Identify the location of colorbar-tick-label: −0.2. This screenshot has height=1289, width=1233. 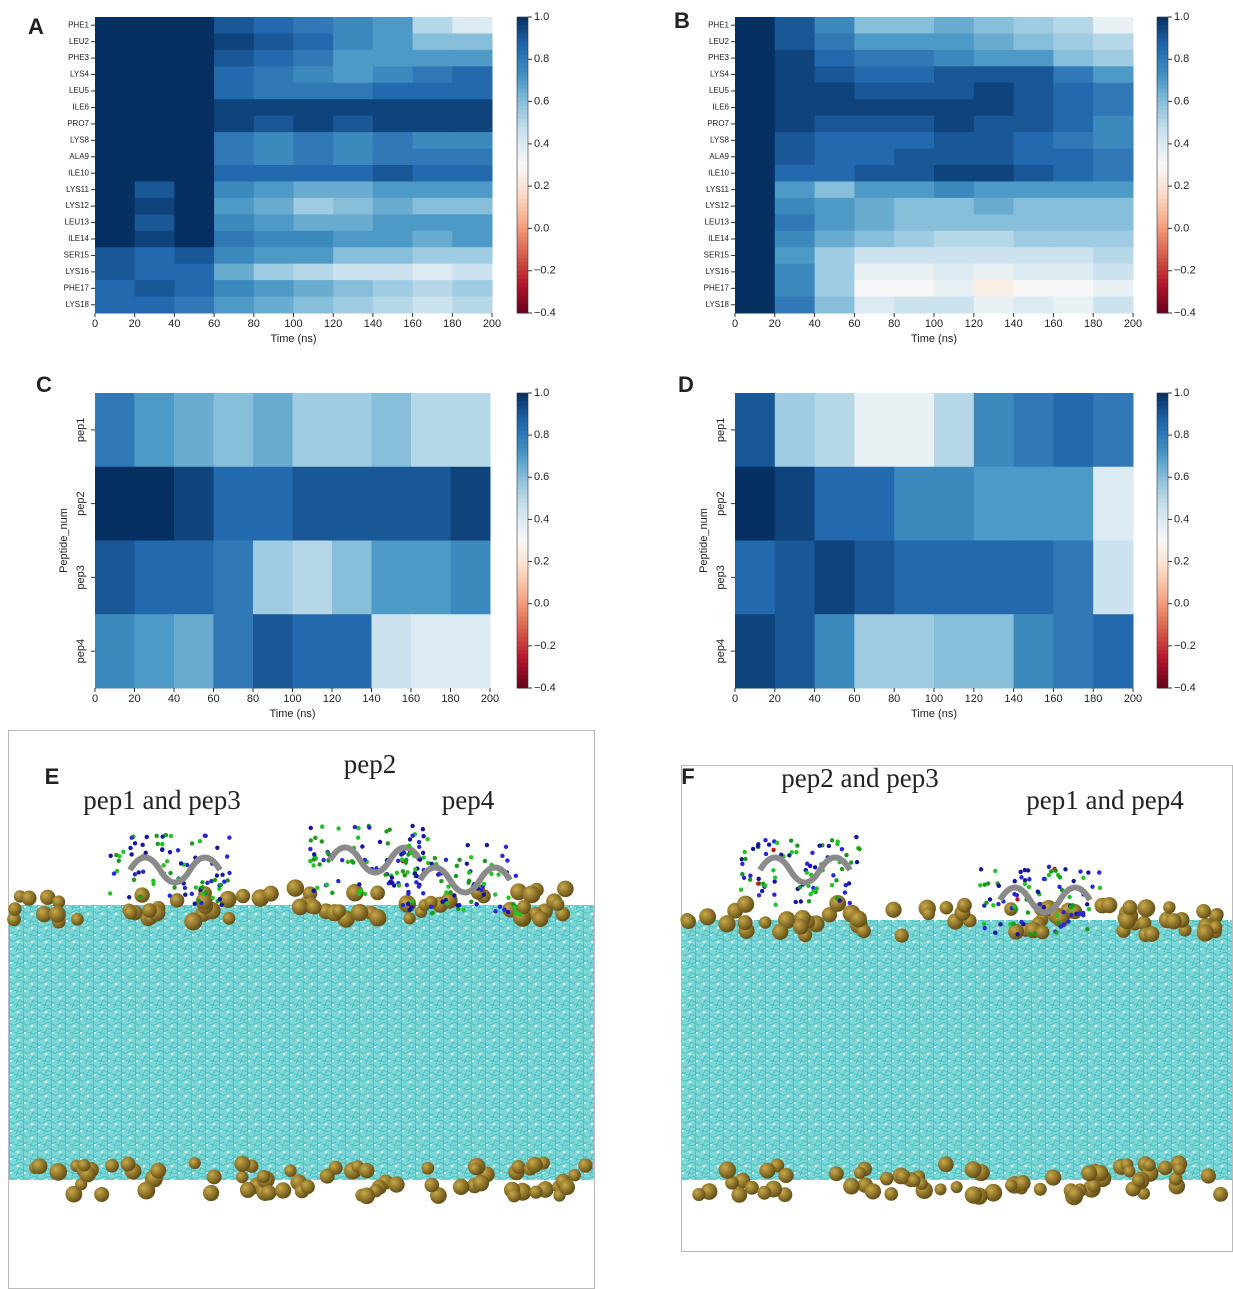
(545, 646).